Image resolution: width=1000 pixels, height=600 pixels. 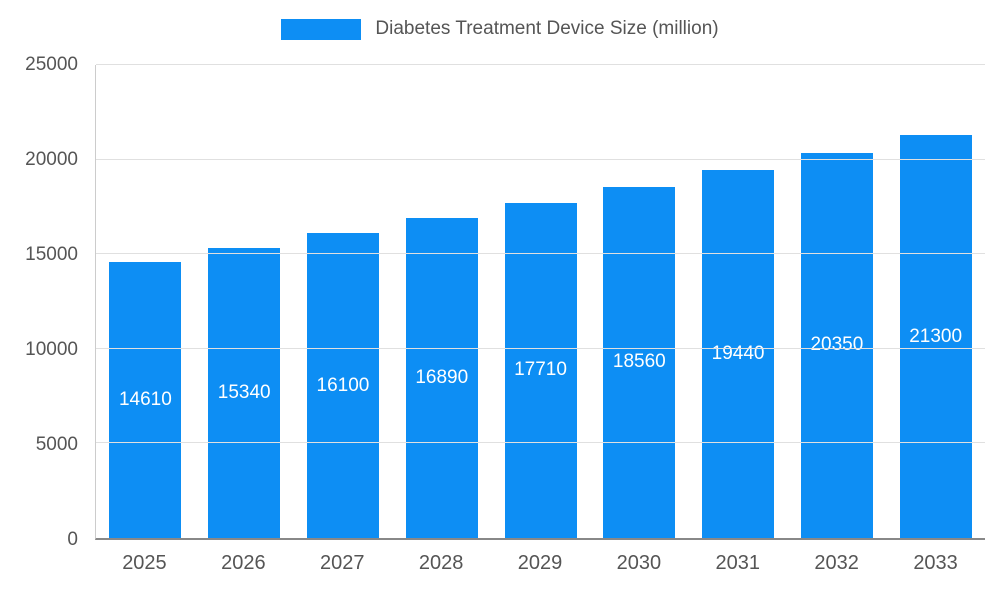 I want to click on bar-slot: 17710, so click(x=540, y=301).